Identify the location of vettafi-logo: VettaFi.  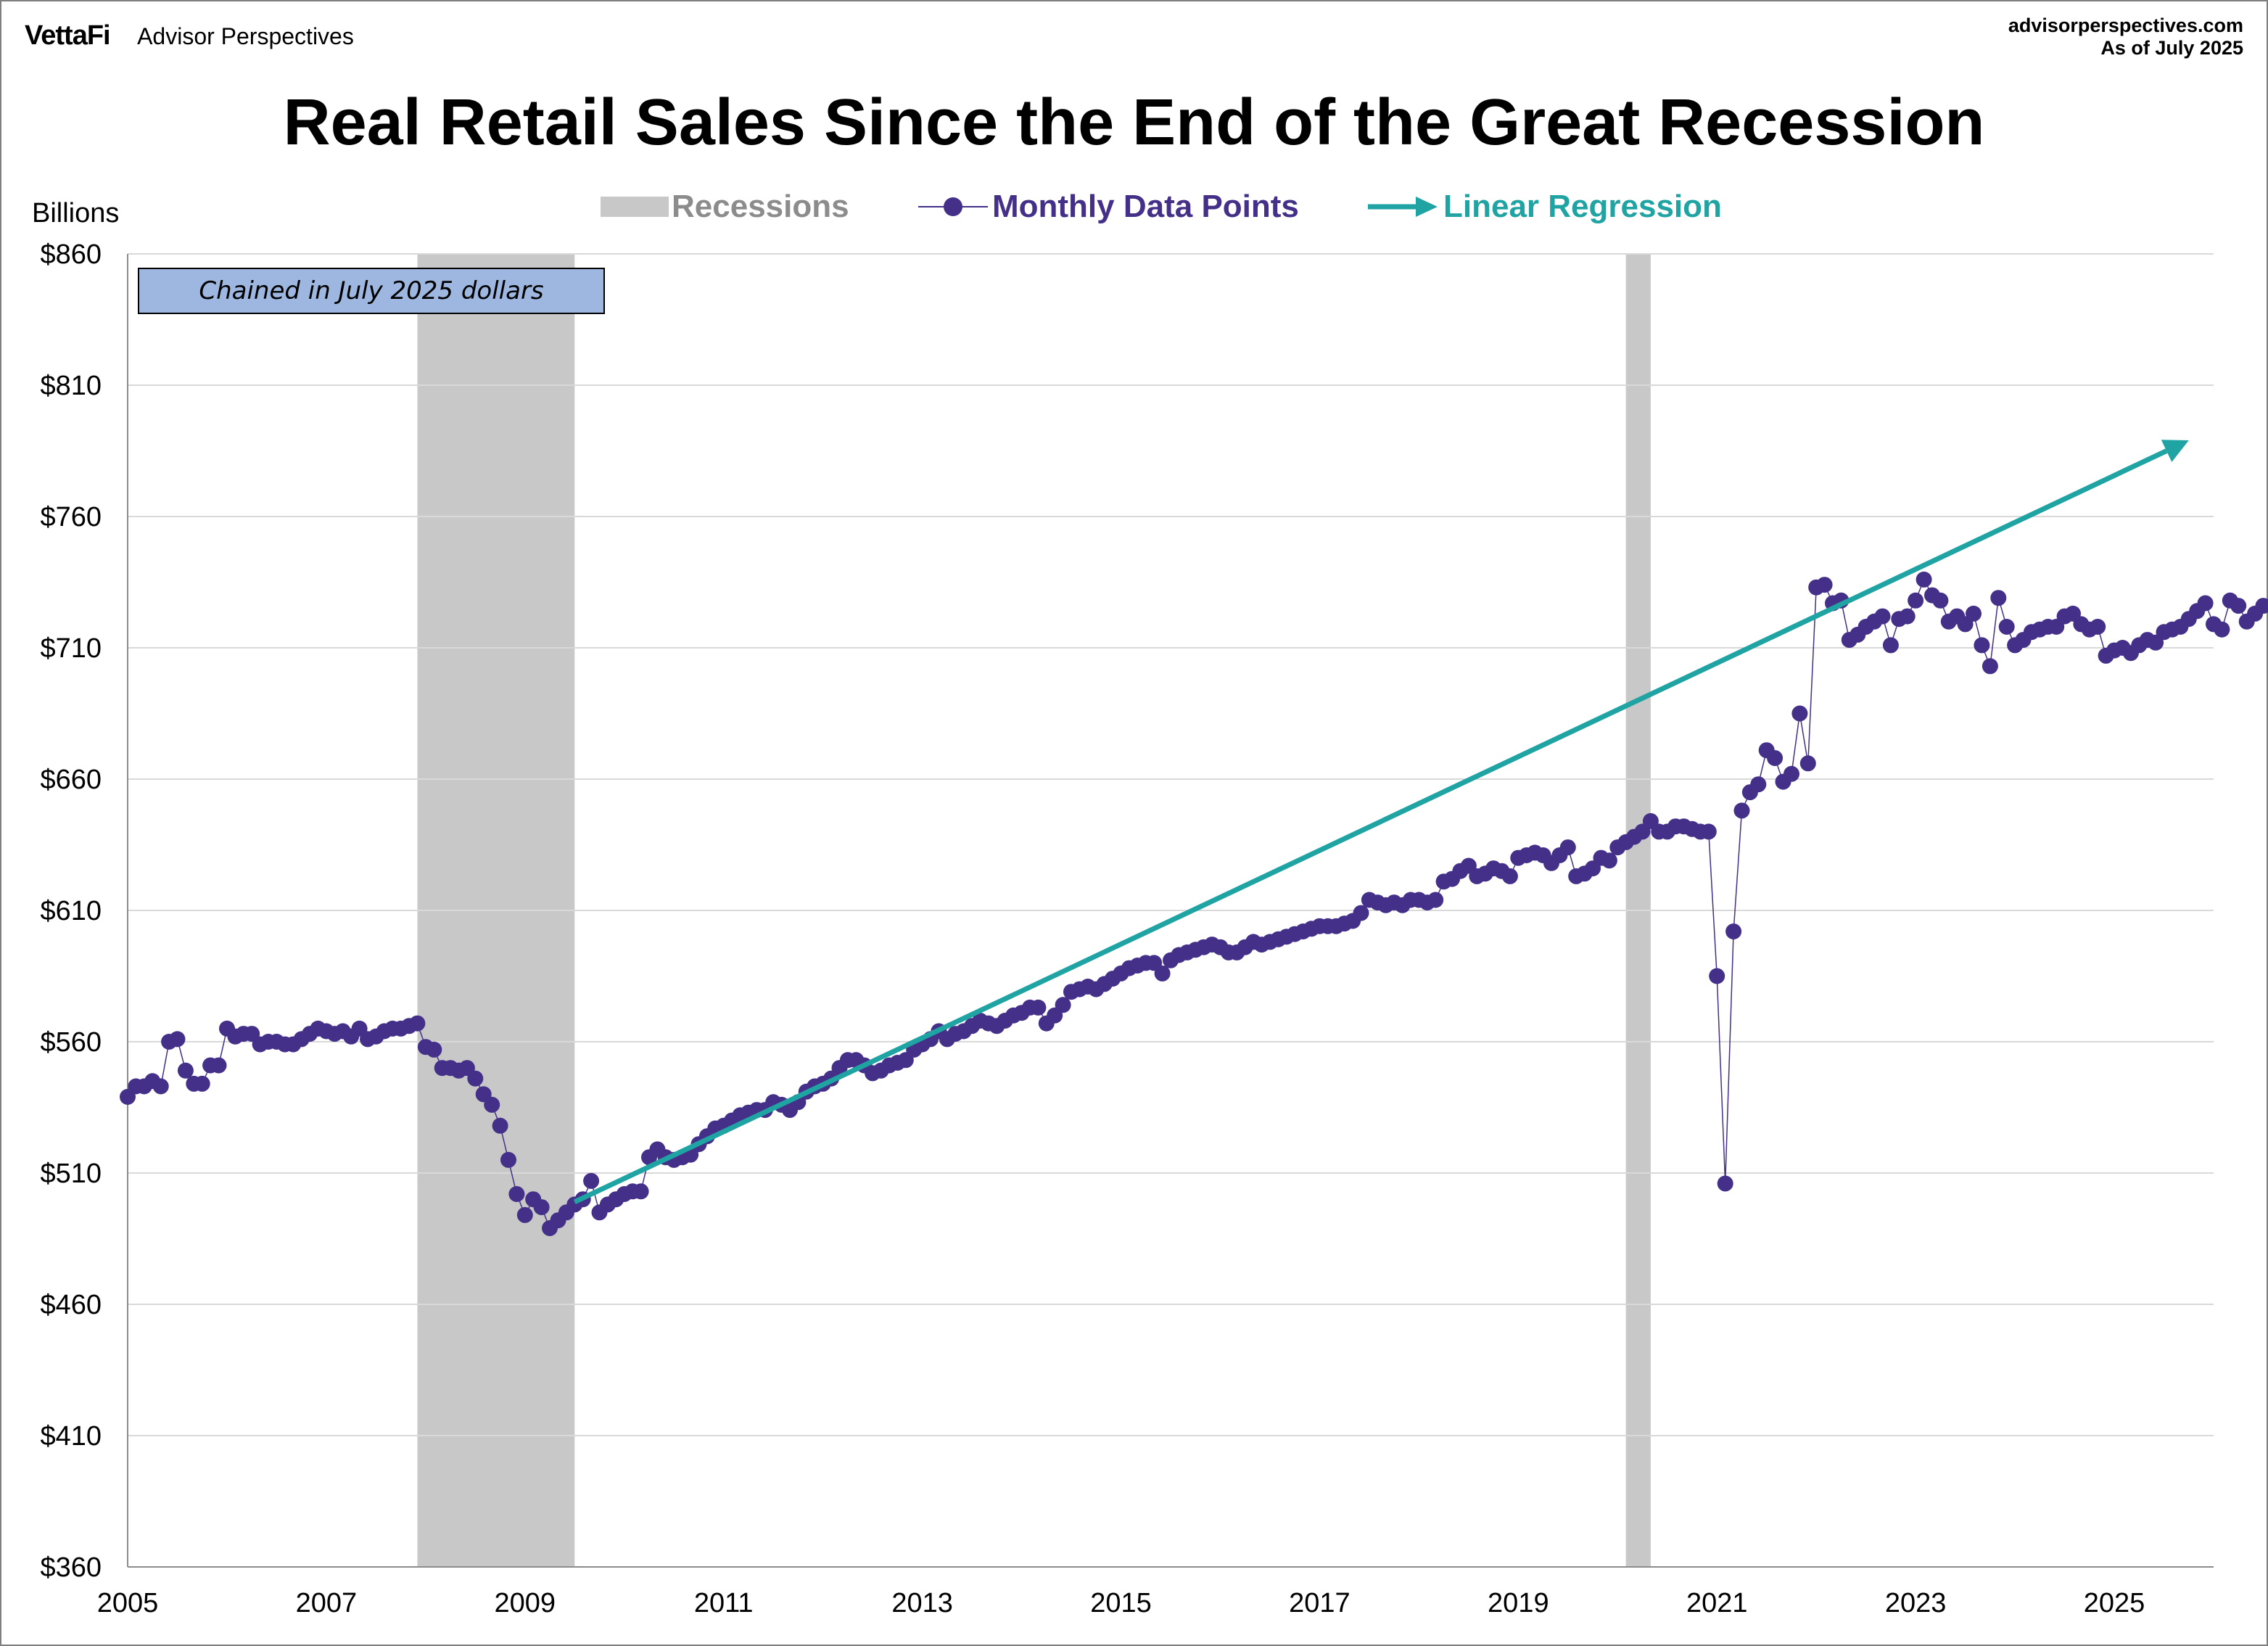
(68, 35).